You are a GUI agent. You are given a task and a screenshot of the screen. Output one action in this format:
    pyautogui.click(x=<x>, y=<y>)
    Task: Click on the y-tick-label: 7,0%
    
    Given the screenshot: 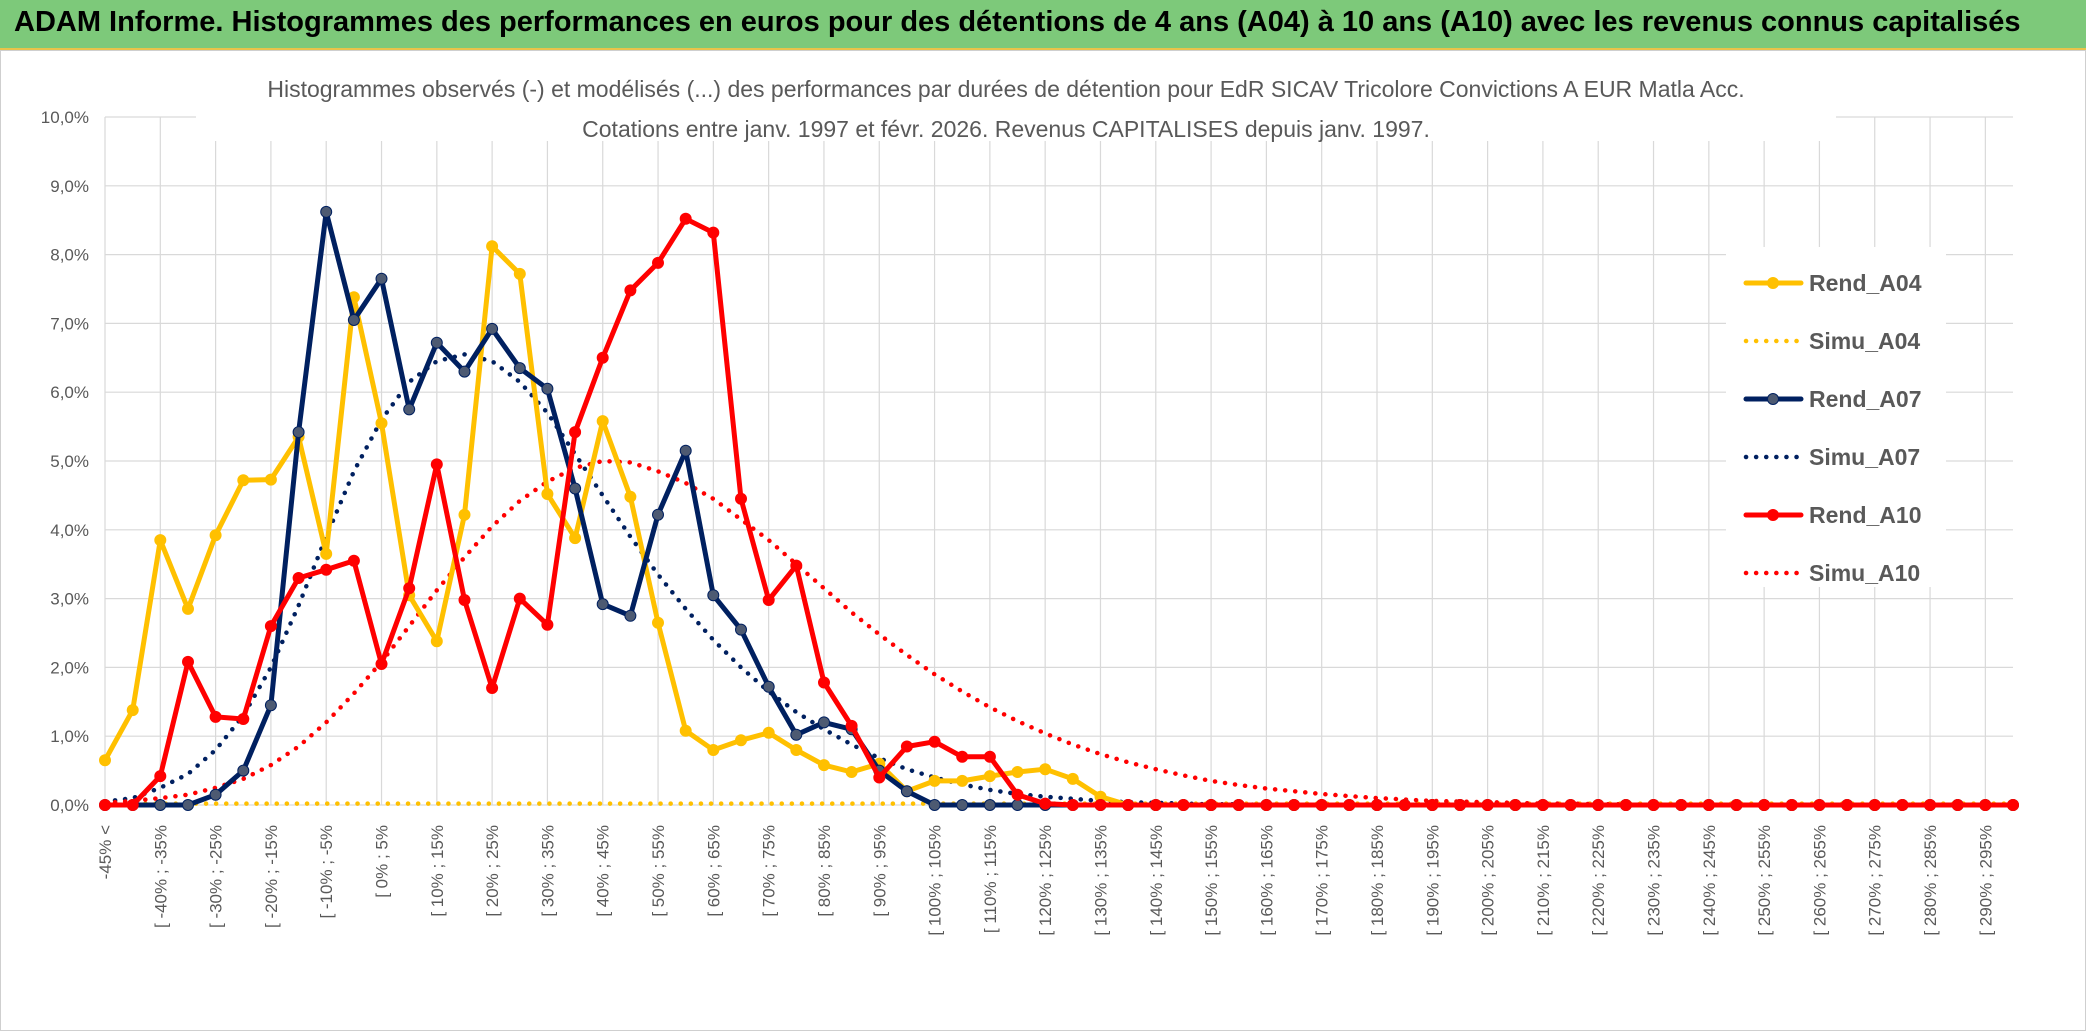 What is the action you would take?
    pyautogui.click(x=69, y=323)
    